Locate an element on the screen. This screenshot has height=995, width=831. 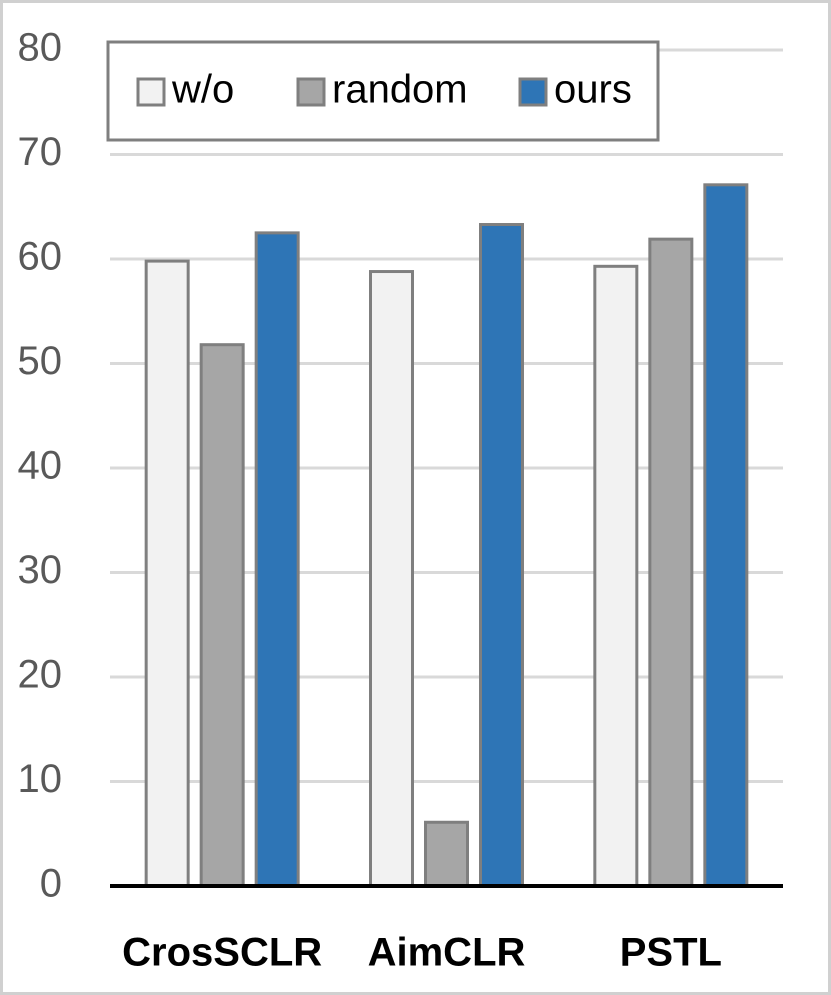
legend-label: ours is located at coordinates (593, 90).